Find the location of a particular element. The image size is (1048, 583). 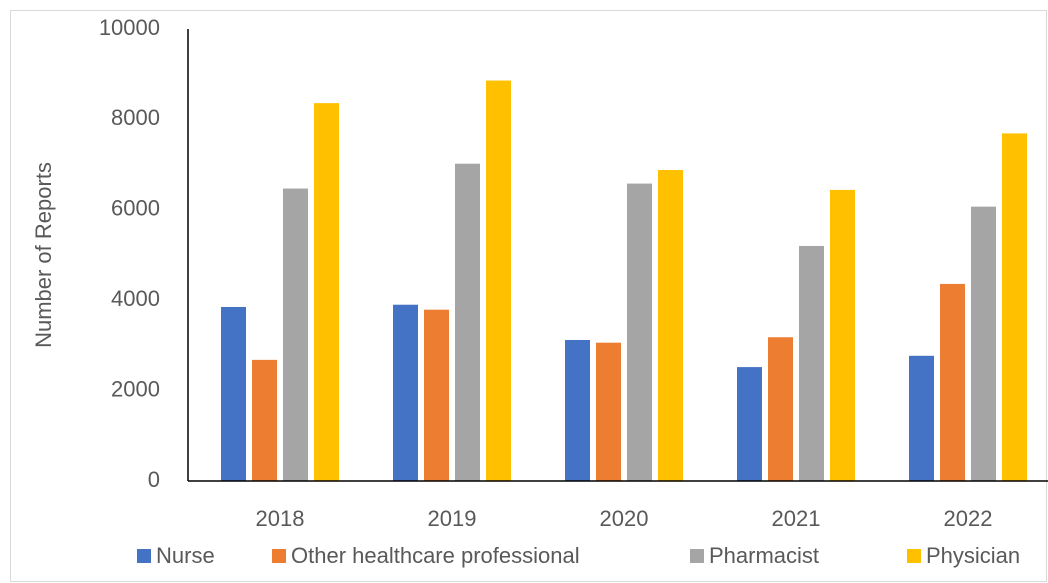

legend-label: Nurse is located at coordinates (185, 555).